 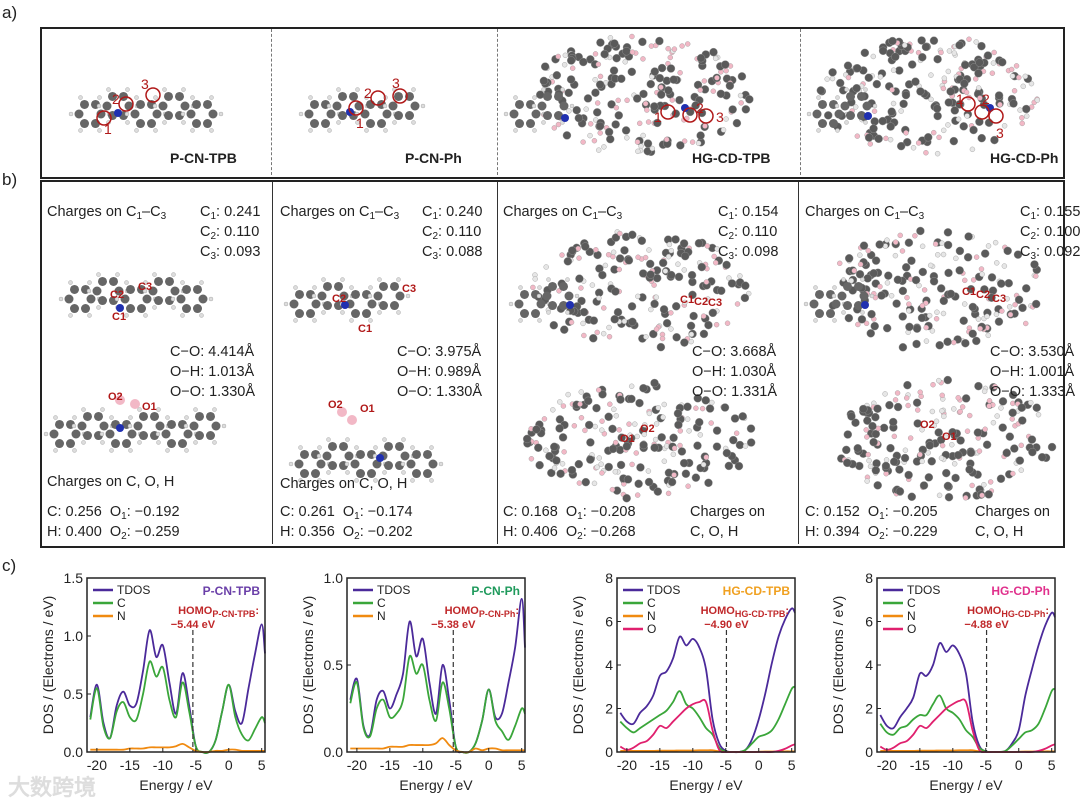 What do you see at coordinates (339, 299) in the screenshot?
I see `atom-label: C2` at bounding box center [339, 299].